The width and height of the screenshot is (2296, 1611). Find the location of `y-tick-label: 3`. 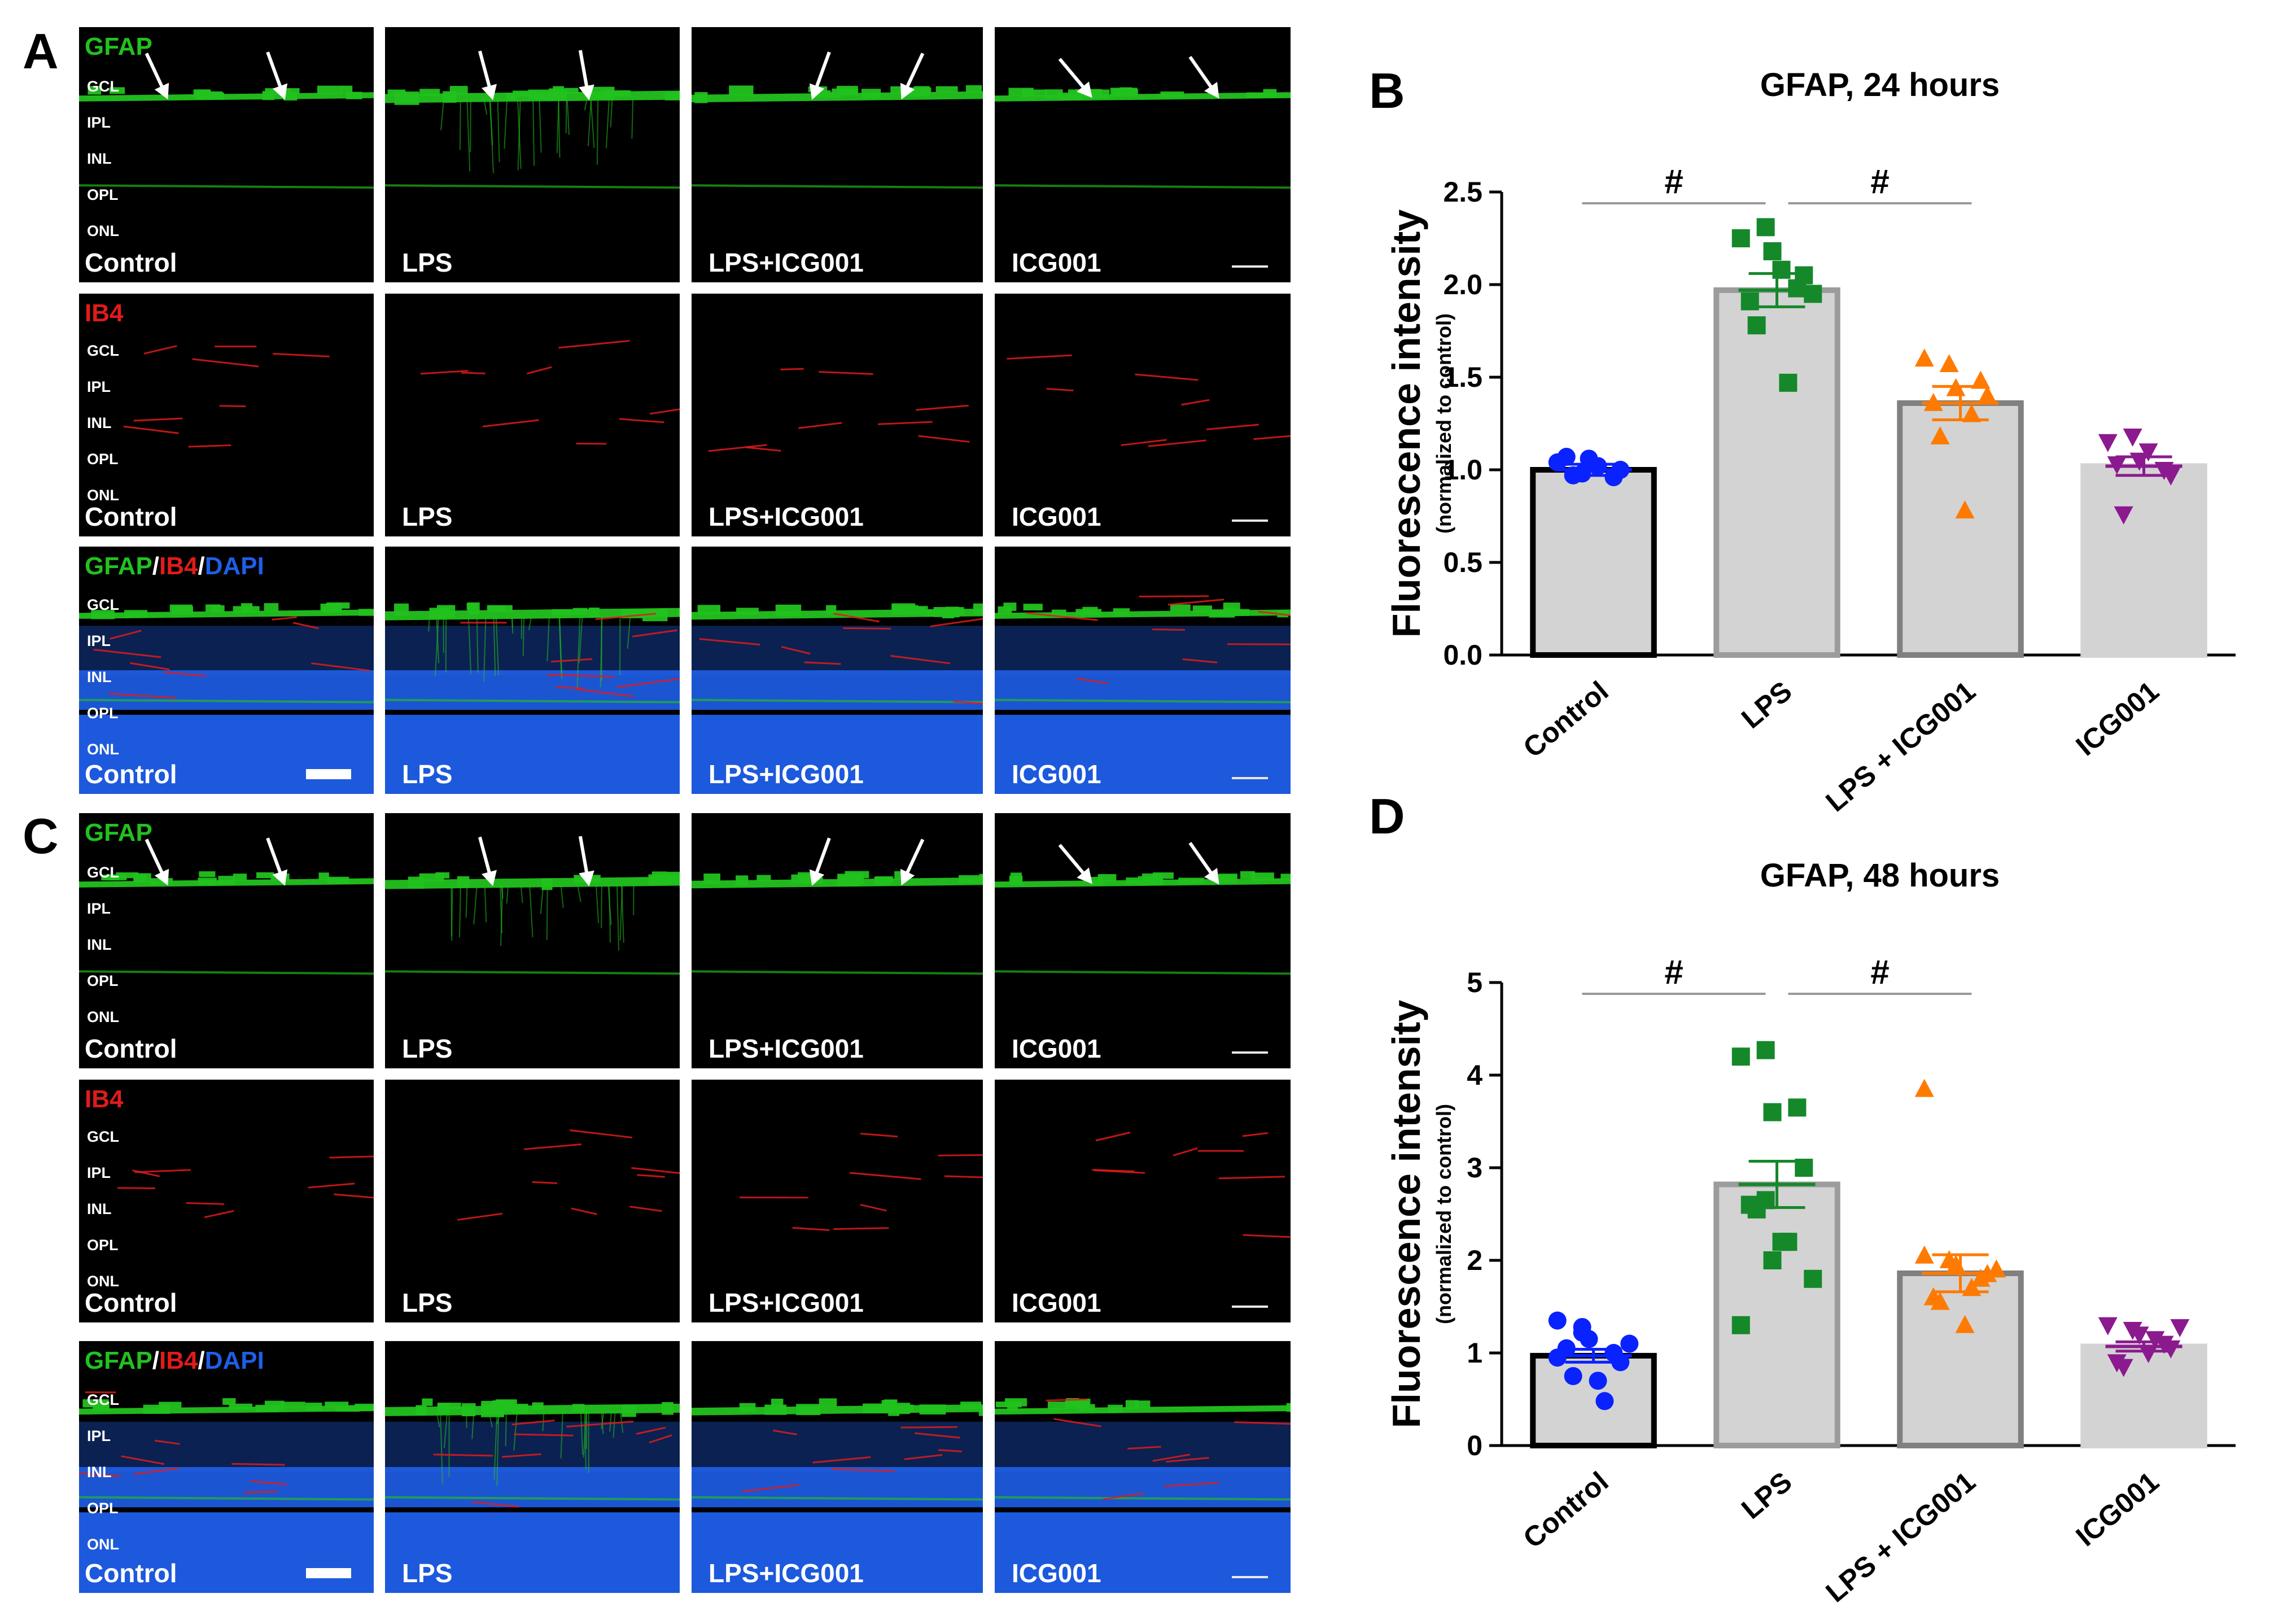

y-tick-label: 3 is located at coordinates (1474, 1168).